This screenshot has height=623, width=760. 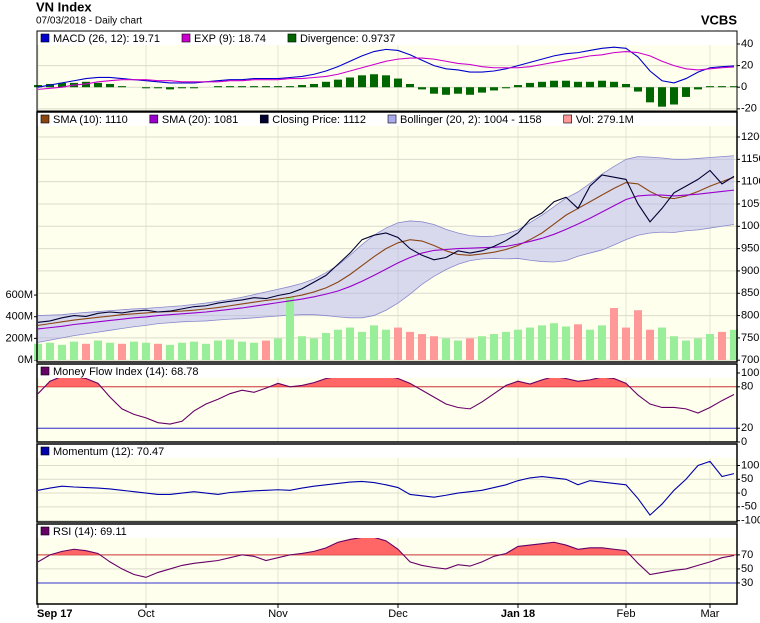 What do you see at coordinates (747, 387) in the screenshot?
I see `y-tick-label: 80` at bounding box center [747, 387].